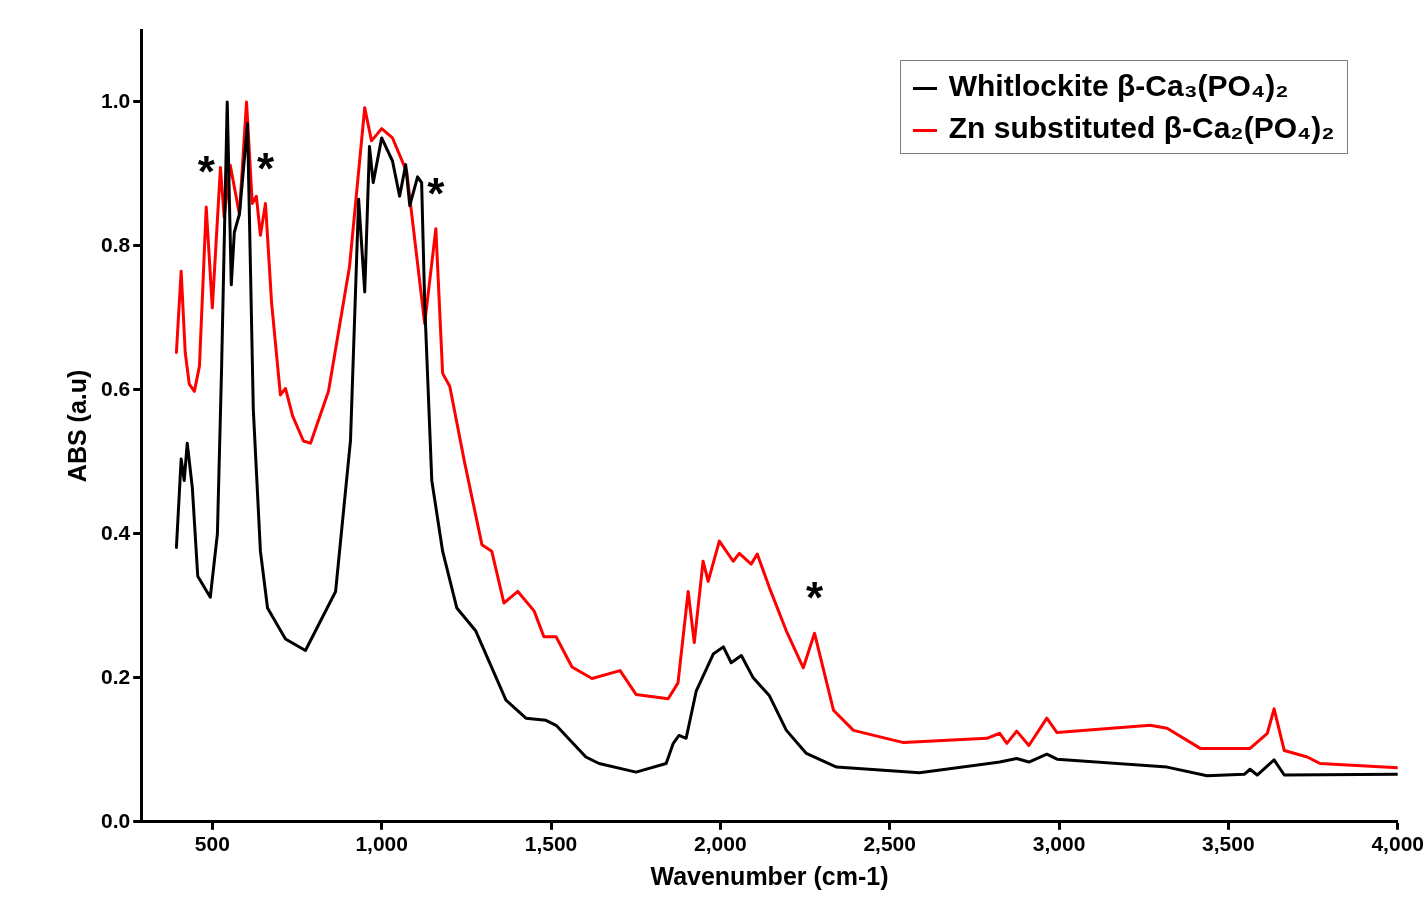 The height and width of the screenshot is (900, 1427). I want to click on x-axis-title: Wavenumber (cm-1), so click(769, 875).